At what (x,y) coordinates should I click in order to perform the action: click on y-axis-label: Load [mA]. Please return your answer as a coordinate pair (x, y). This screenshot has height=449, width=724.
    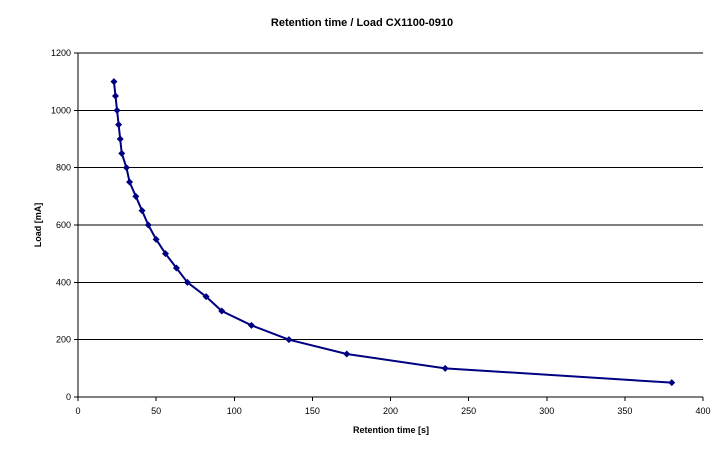
    Looking at the image, I should click on (38, 225).